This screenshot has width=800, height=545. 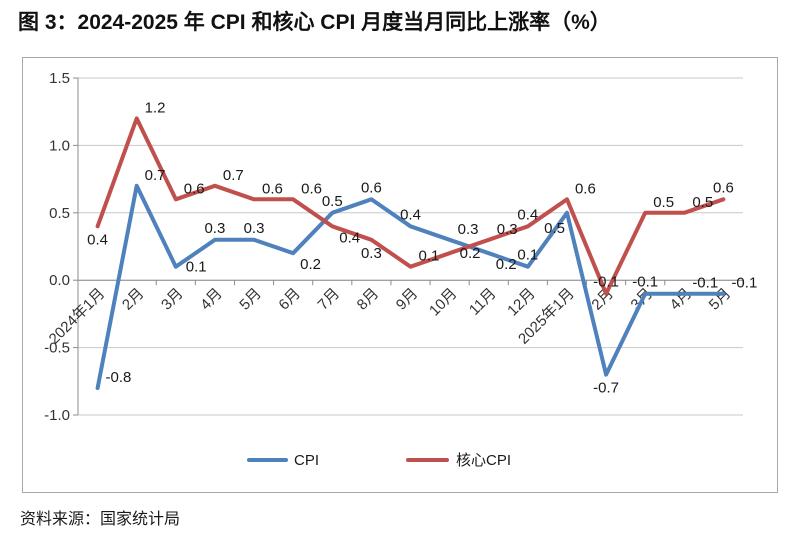 I want to click on x-tick-label: 9月, so click(x=407, y=299).